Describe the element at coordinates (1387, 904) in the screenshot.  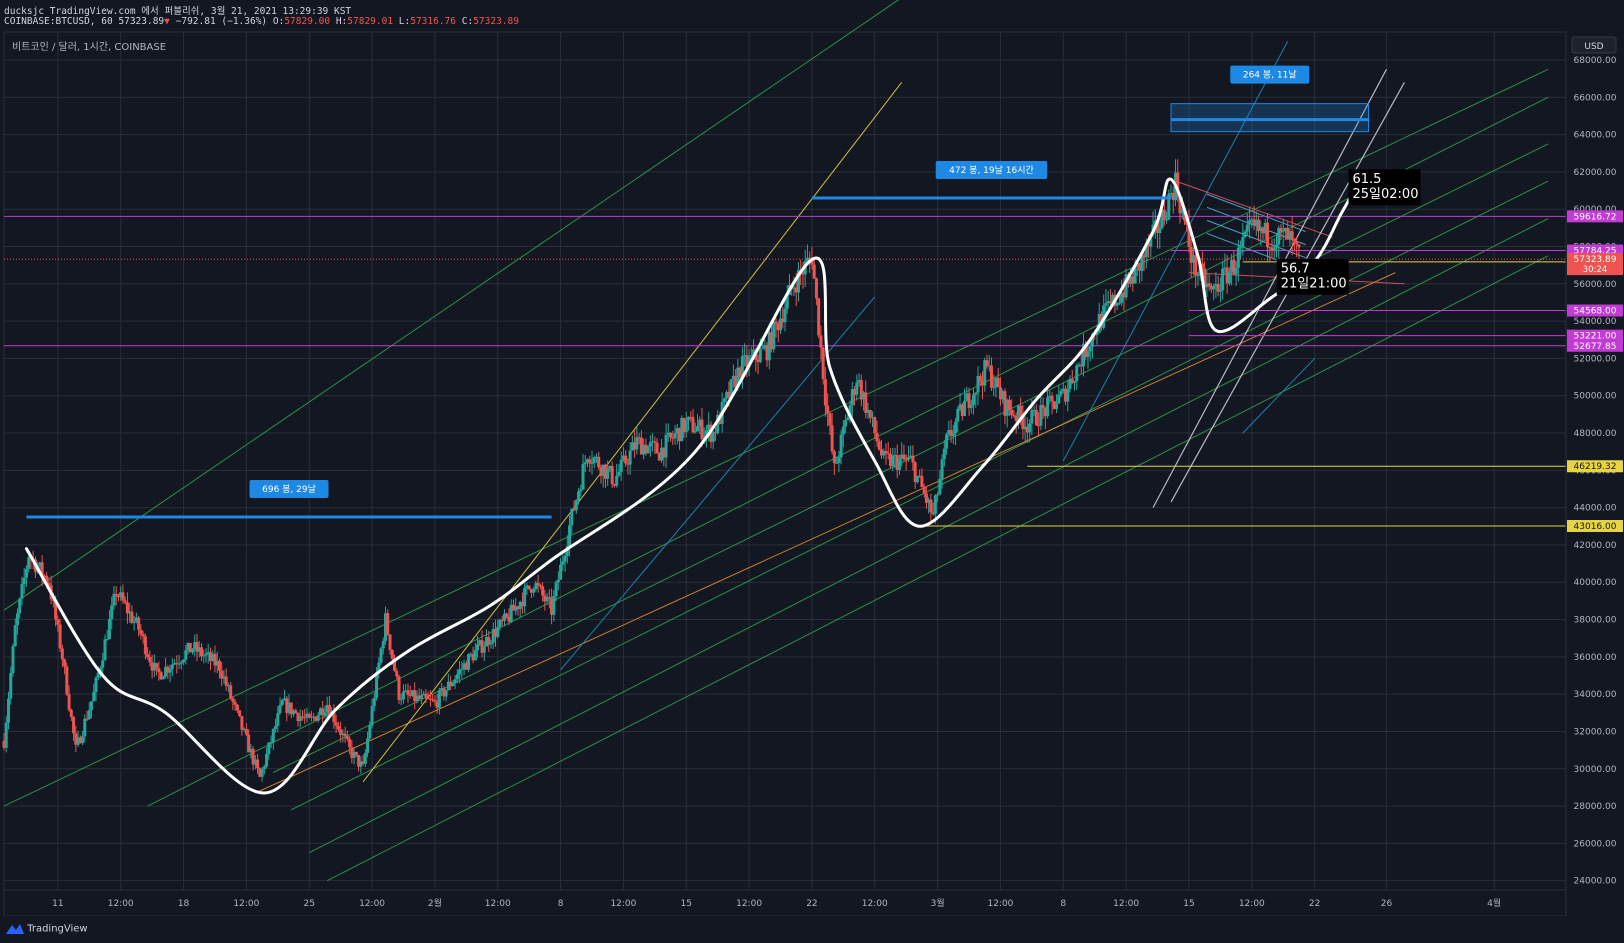
I see `time-tick-label: 26` at that location.